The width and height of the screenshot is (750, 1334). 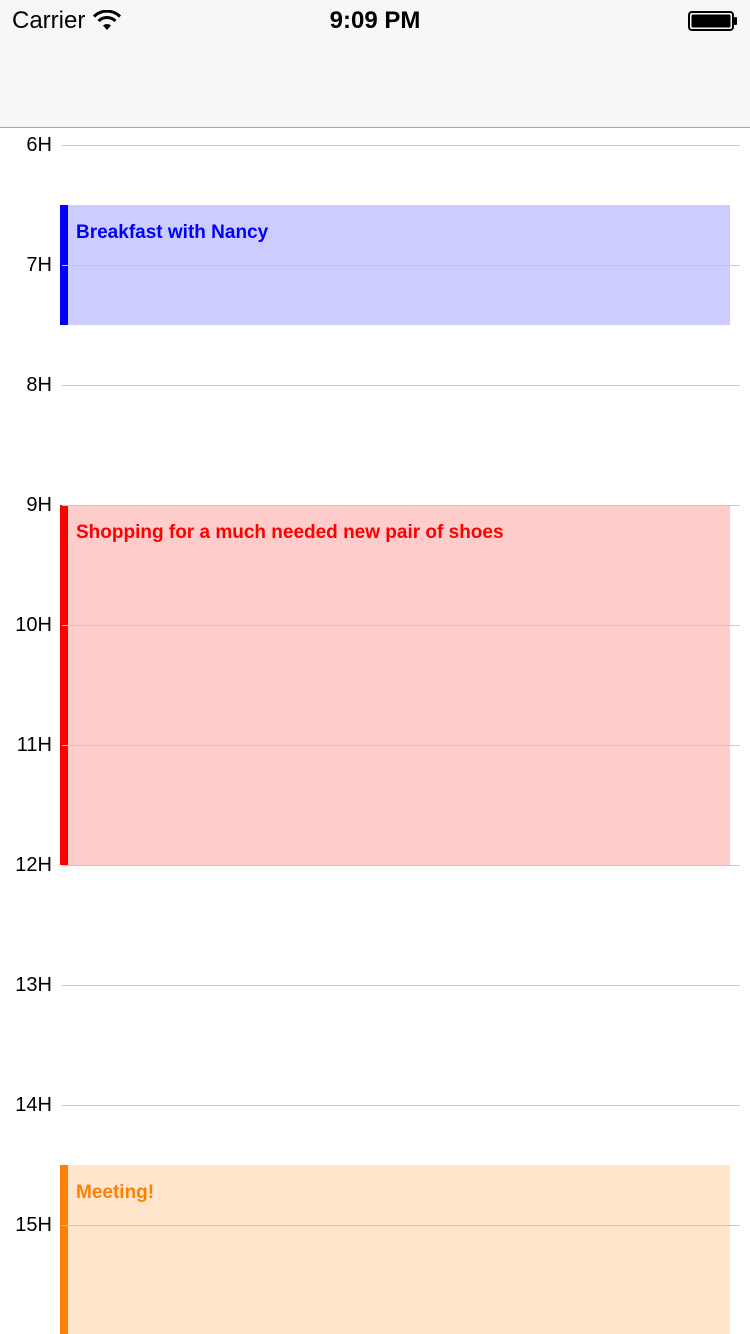 I want to click on hour-label: 9H, so click(x=39, y=505).